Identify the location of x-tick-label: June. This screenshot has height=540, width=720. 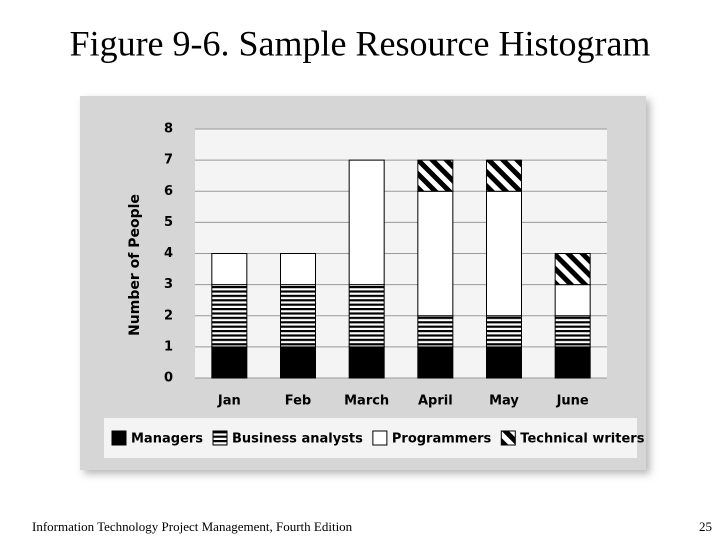
(572, 401).